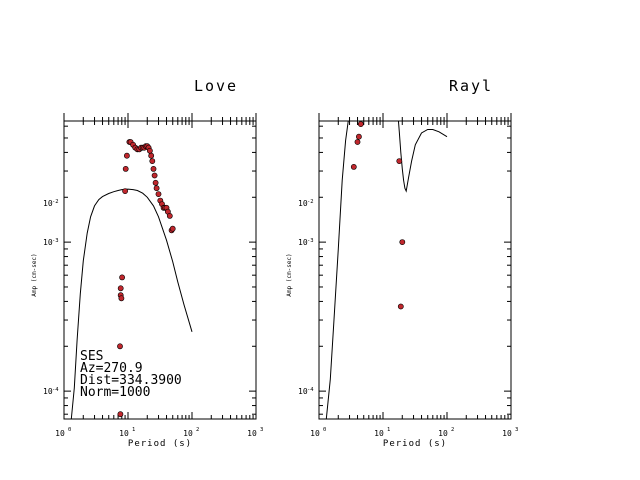 The width and height of the screenshot is (640, 480). Describe the element at coordinates (34, 274) in the screenshot. I see `love-y-axis-label: Amp (cm-sec)` at that location.